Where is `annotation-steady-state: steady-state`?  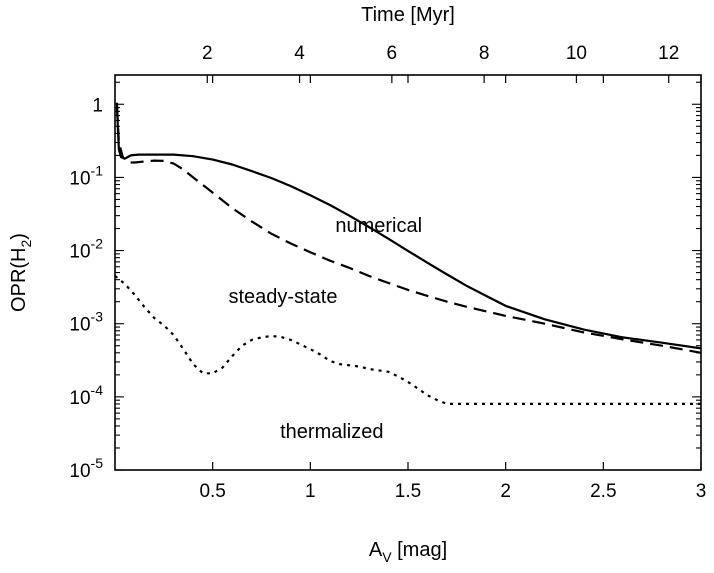 annotation-steady-state: steady-state is located at coordinates (283, 297).